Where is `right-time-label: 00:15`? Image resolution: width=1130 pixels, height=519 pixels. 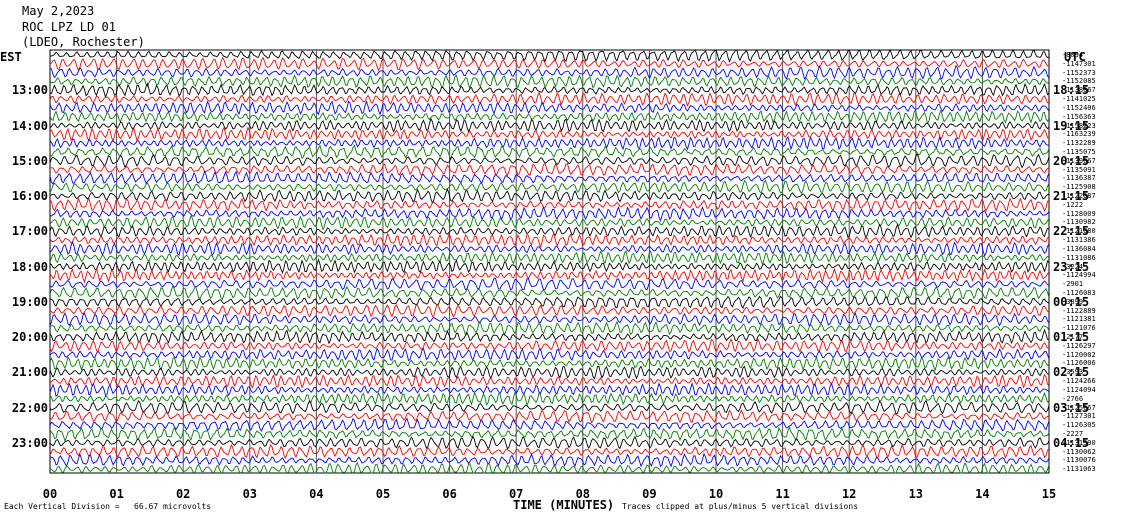 right-time-label: 00:15 is located at coordinates (1071, 301).